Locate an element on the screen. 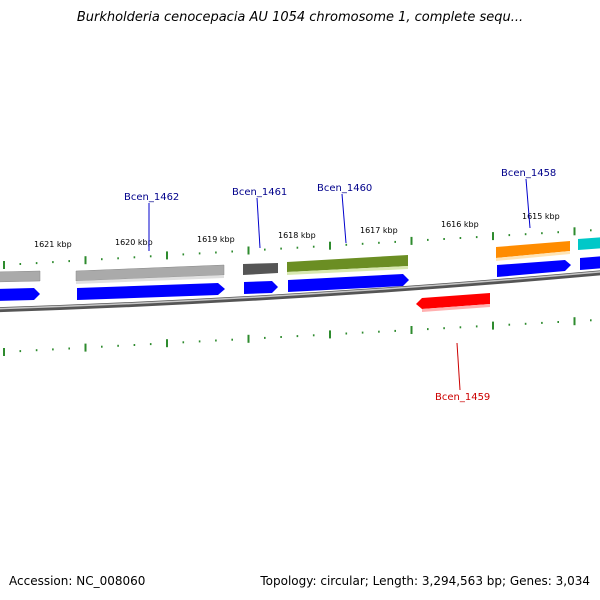  backbone-ring-highlight is located at coordinates (300, 290).